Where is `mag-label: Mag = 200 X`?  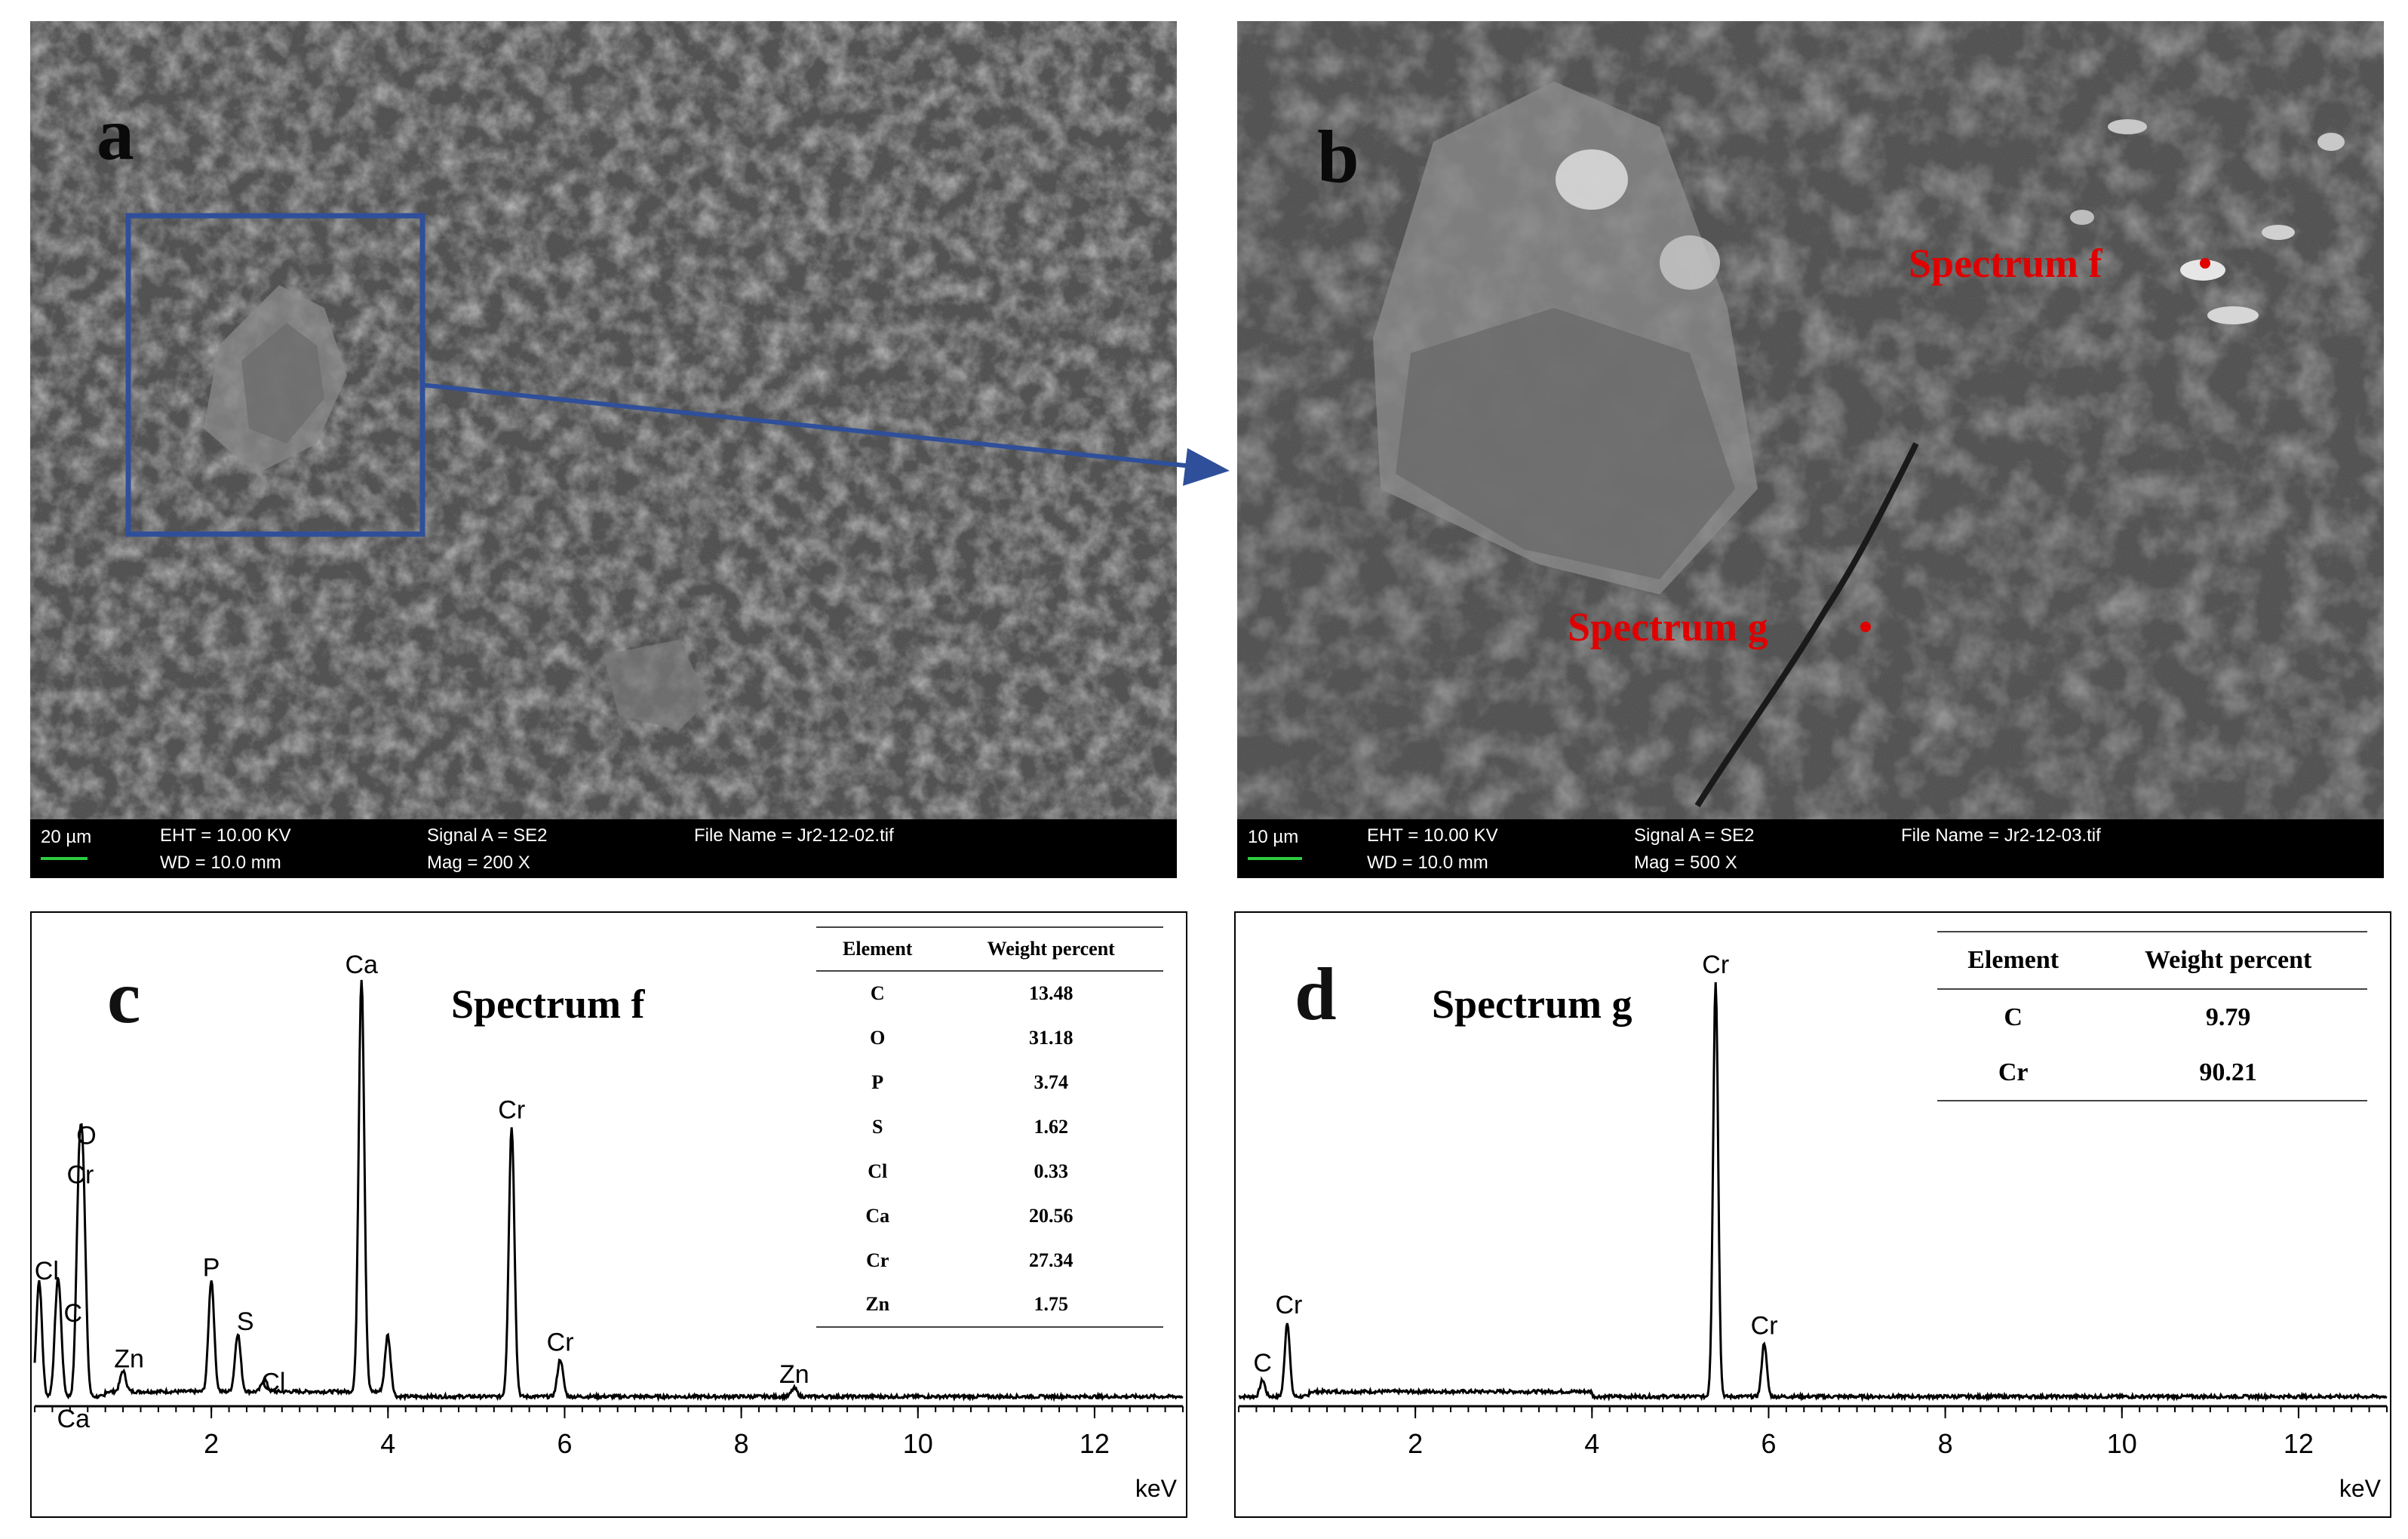
mag-label: Mag = 200 X is located at coordinates (478, 862).